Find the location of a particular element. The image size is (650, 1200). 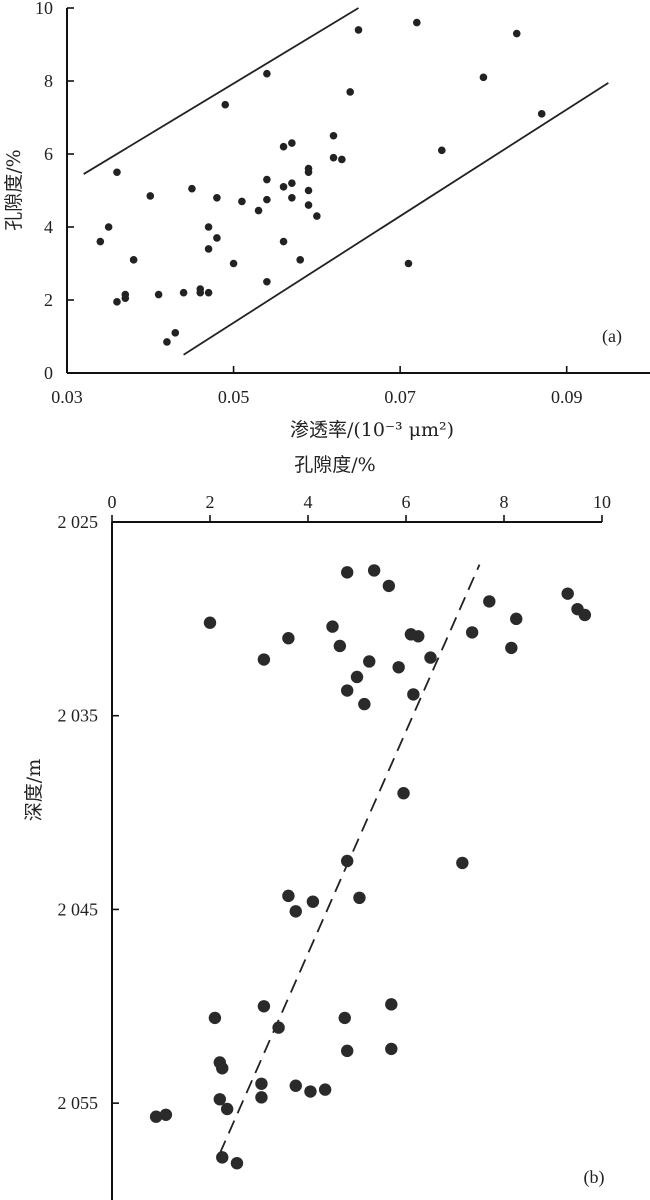

panel-a-label: (a) is located at coordinates (612, 336).